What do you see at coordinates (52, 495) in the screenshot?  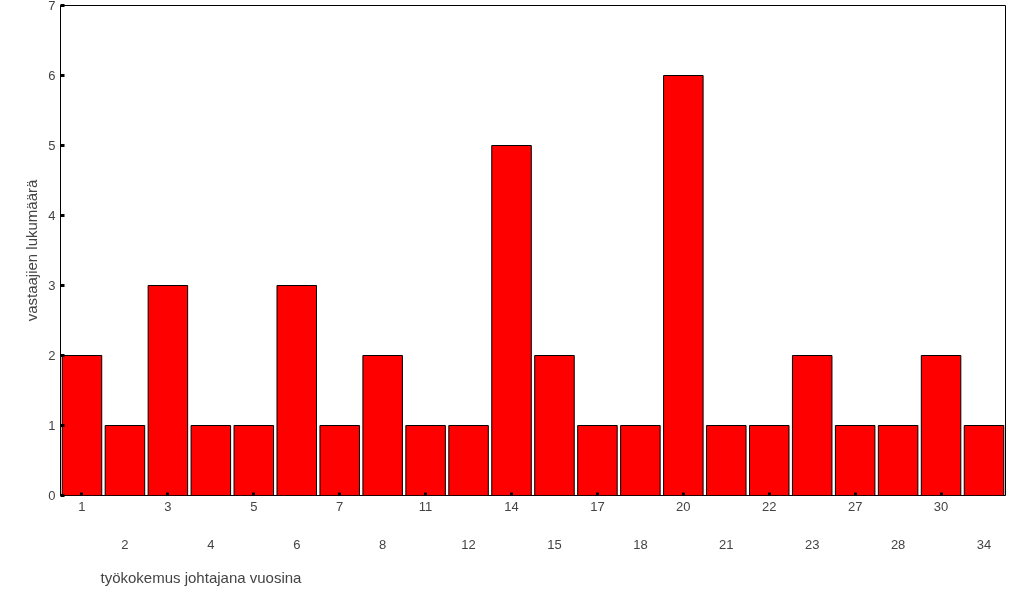 I see `y-tick-label: 0` at bounding box center [52, 495].